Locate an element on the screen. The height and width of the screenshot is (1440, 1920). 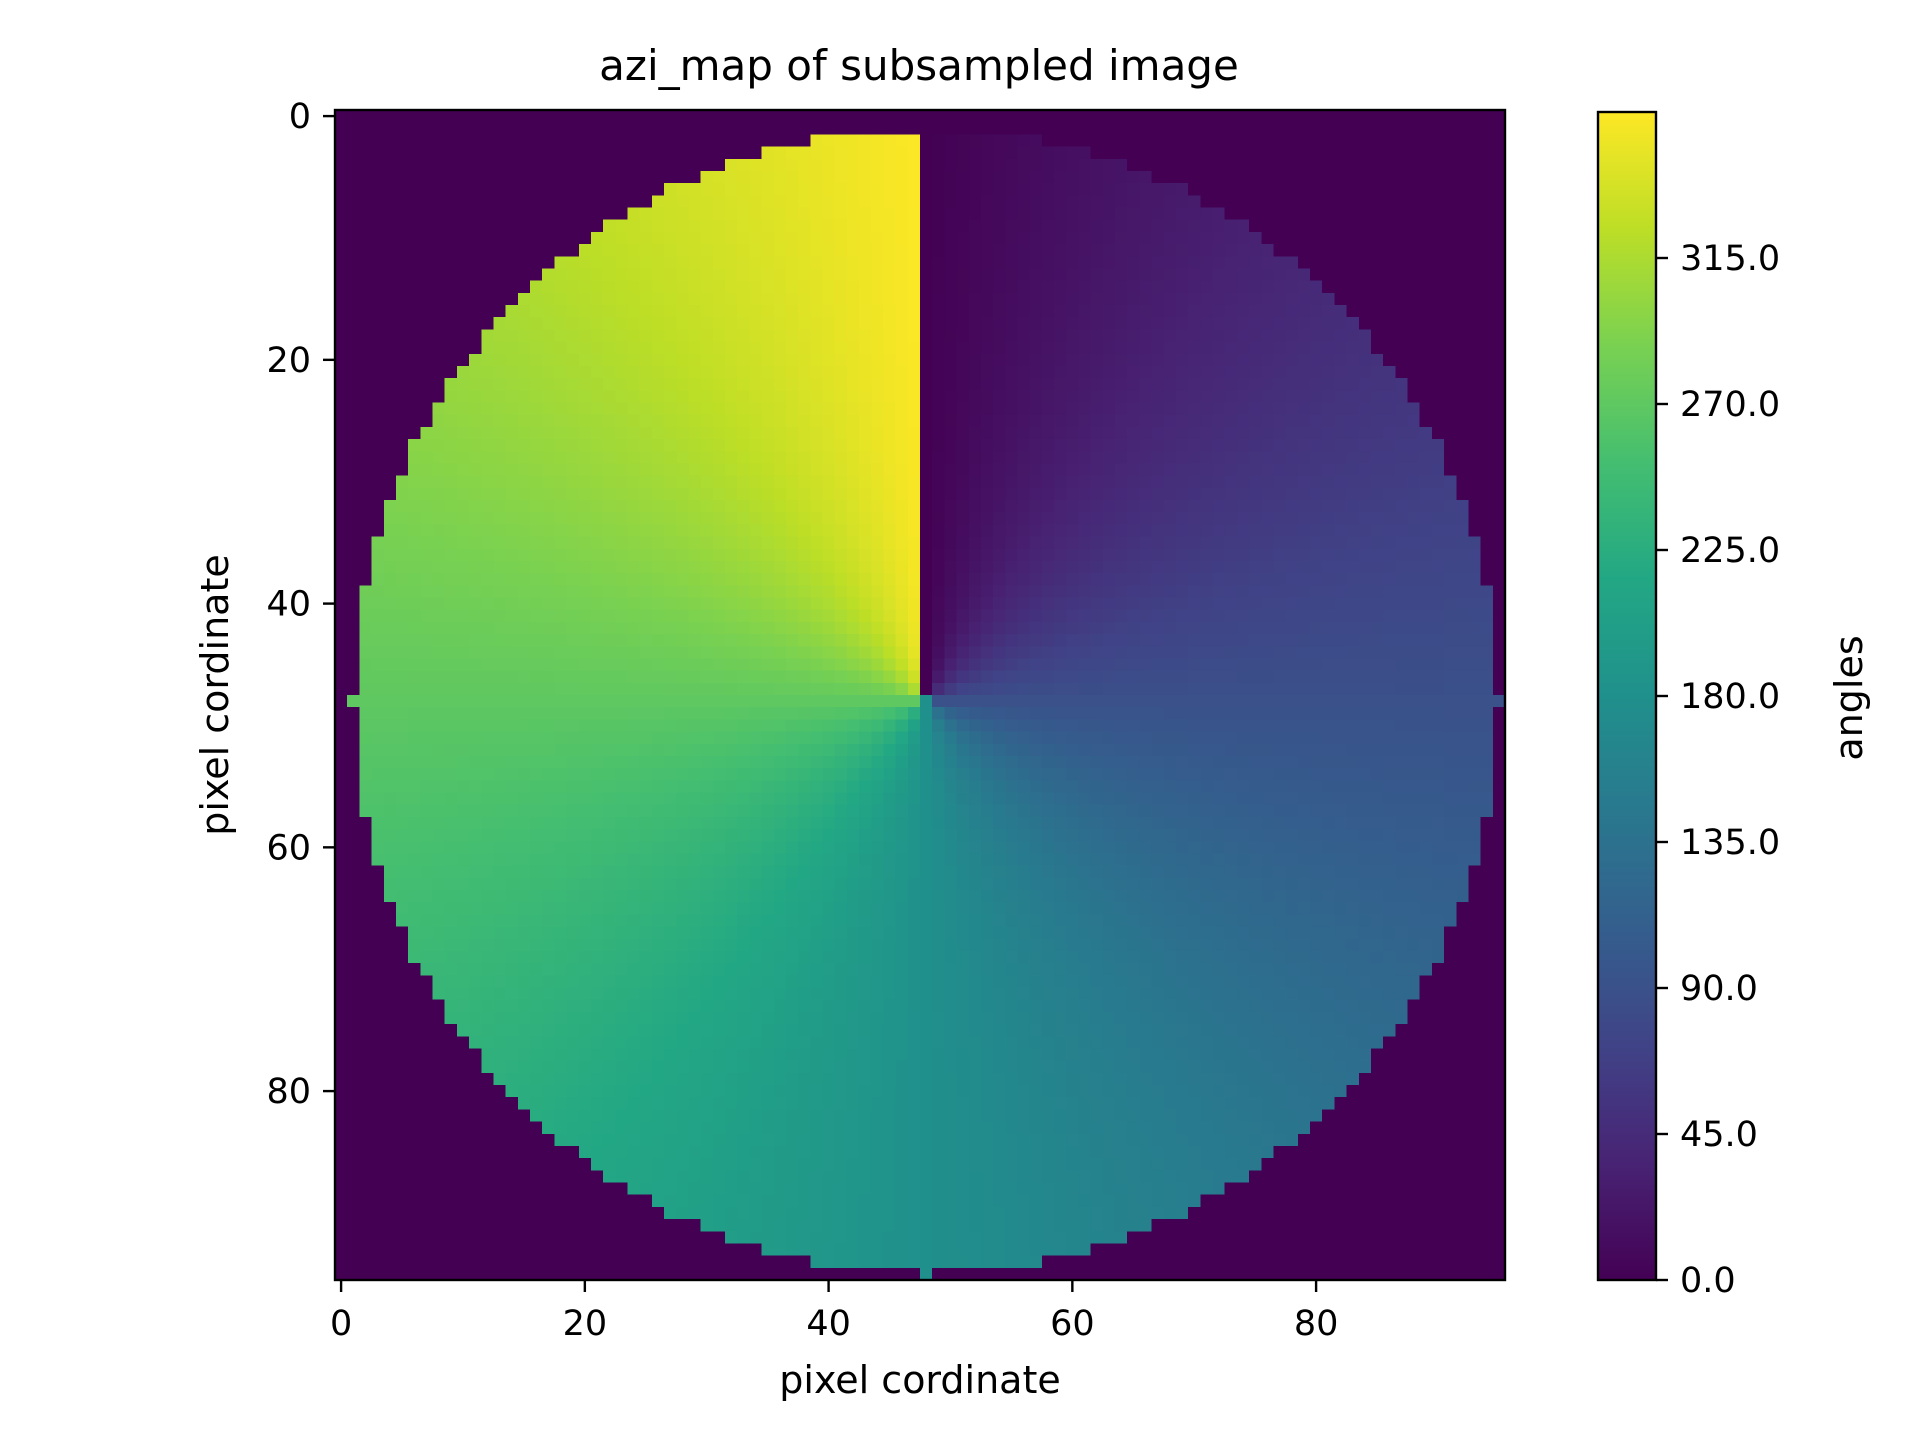
y-tick-label: 60 is located at coordinates (288, 848).